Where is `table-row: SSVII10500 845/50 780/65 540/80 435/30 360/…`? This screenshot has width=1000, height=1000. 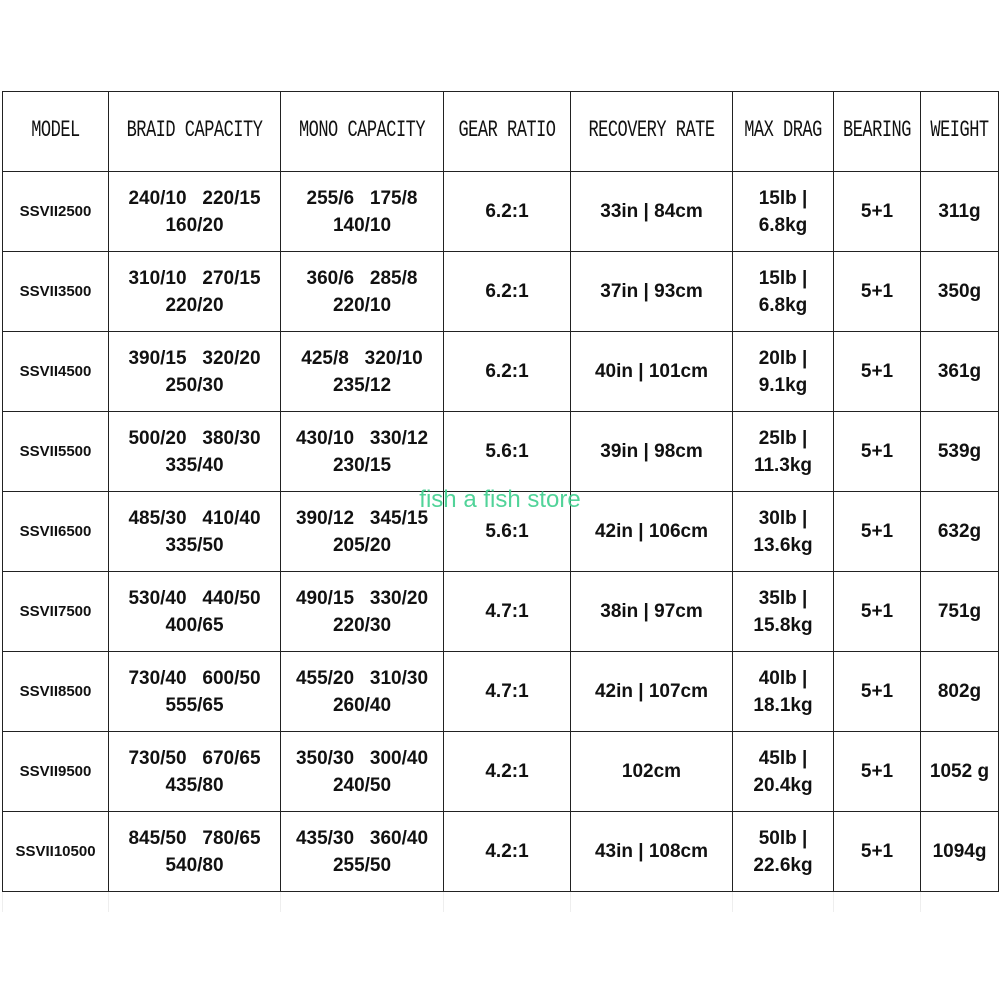
table-row: SSVII10500 845/50 780/65 540/80 435/30 360/… is located at coordinates (500, 851).